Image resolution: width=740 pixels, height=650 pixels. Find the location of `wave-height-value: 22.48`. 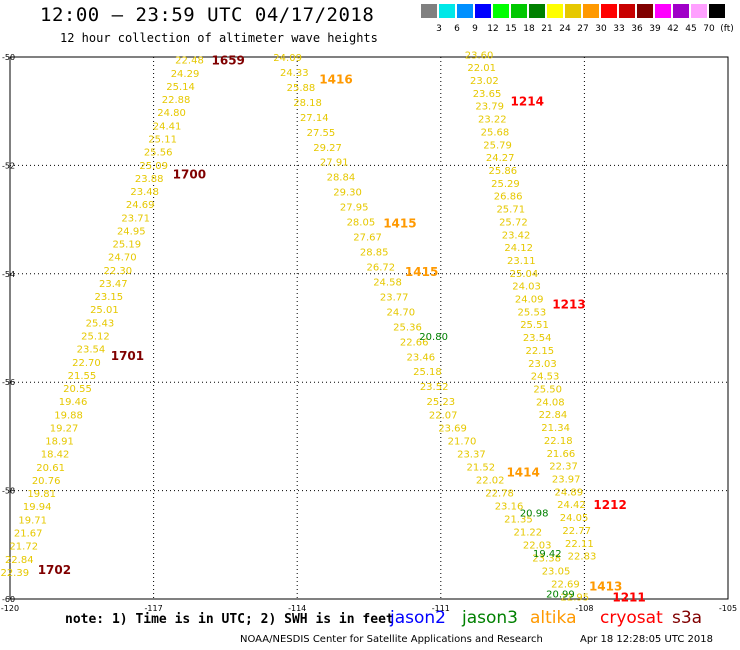

wave-height-value: 22.48 is located at coordinates (189, 61).